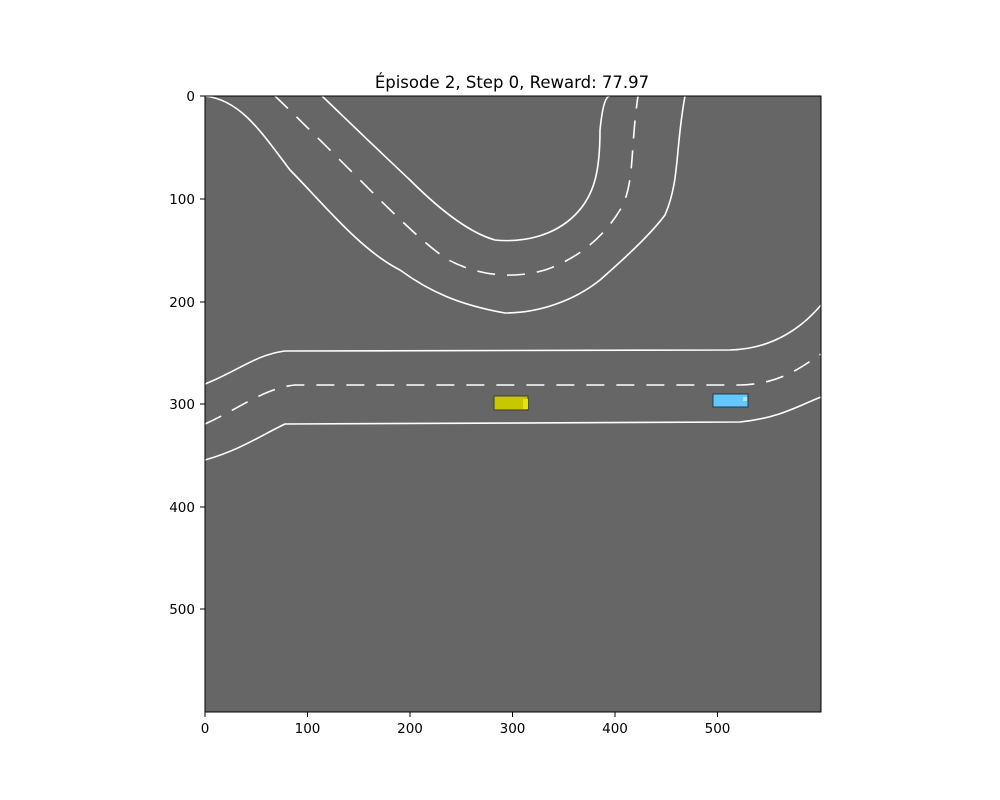 Image resolution: width=1000 pixels, height=800 pixels. What do you see at coordinates (182, 200) in the screenshot?
I see `y-tick-label: 100` at bounding box center [182, 200].